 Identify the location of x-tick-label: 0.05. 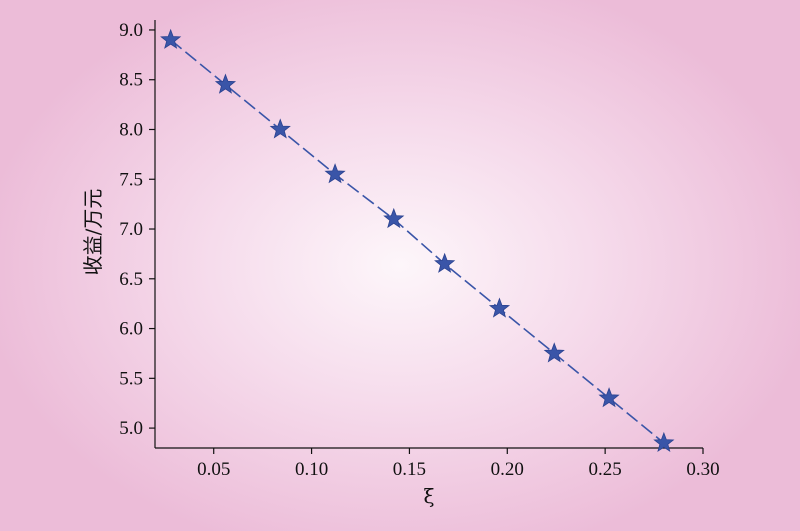
(213, 469).